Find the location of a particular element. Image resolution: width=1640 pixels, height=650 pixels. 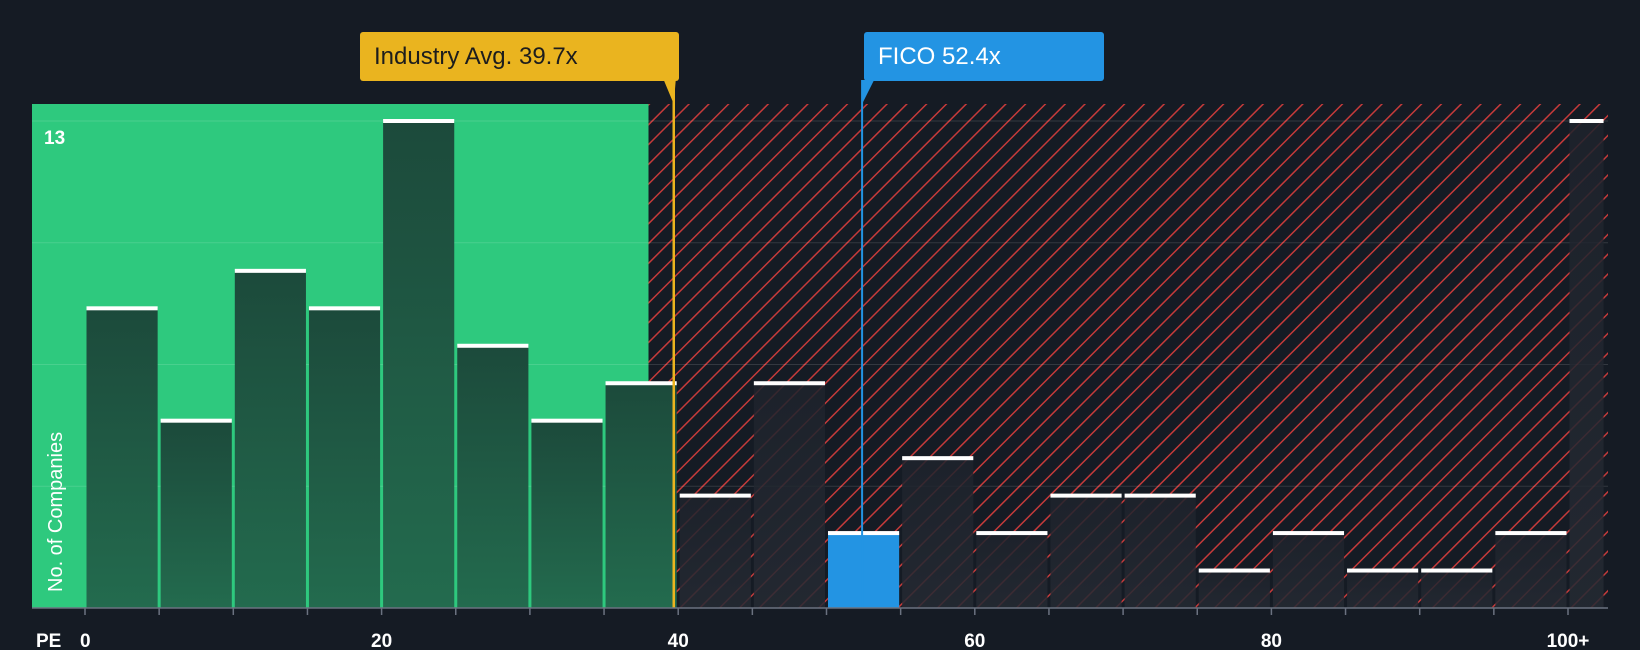

x-axis-label: PE is located at coordinates (48, 640).